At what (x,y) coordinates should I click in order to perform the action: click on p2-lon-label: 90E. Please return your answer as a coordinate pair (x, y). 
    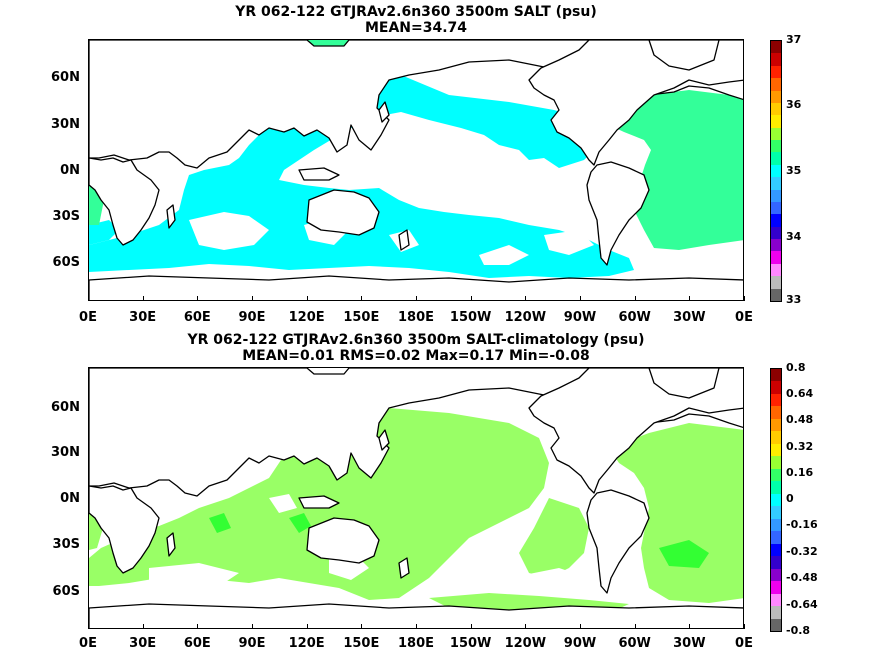
    Looking at the image, I should click on (252, 643).